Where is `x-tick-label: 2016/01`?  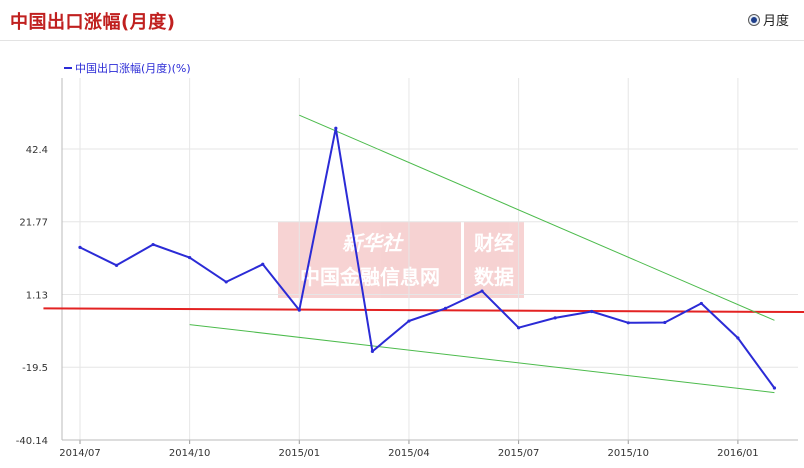
x-tick-label: 2016/01 is located at coordinates (738, 453).